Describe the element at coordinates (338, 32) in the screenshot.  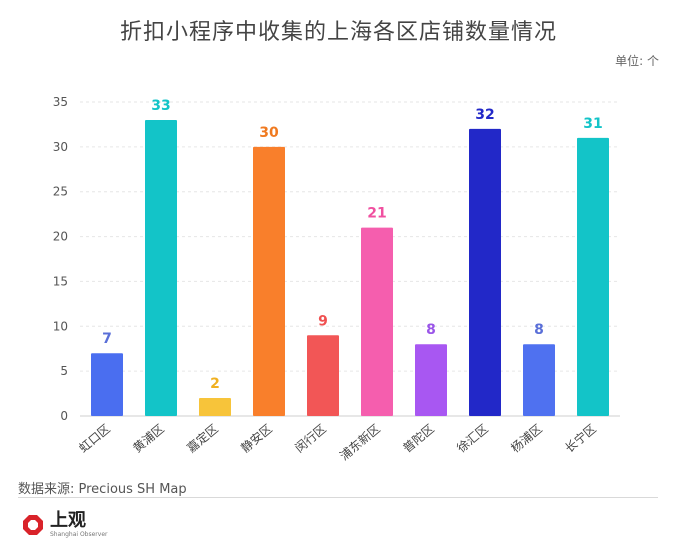
I see `chart-title: 折扣小程序中收集的上海各区店铺数量情况` at that location.